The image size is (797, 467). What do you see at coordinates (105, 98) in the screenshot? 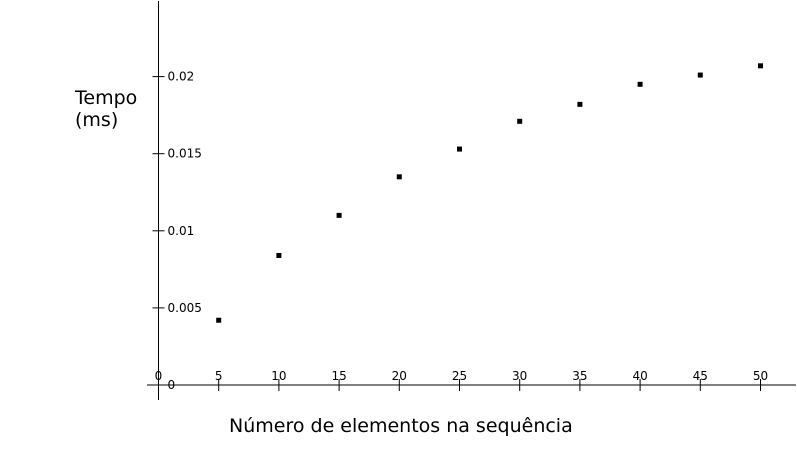
I see `y-axis-title-line-1: Tempo` at bounding box center [105, 98].